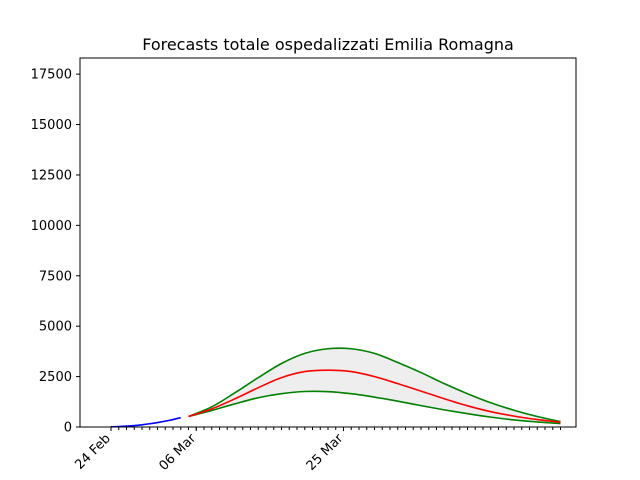 The width and height of the screenshot is (640, 480). I want to click on forecast-central-line, so click(374, 396).